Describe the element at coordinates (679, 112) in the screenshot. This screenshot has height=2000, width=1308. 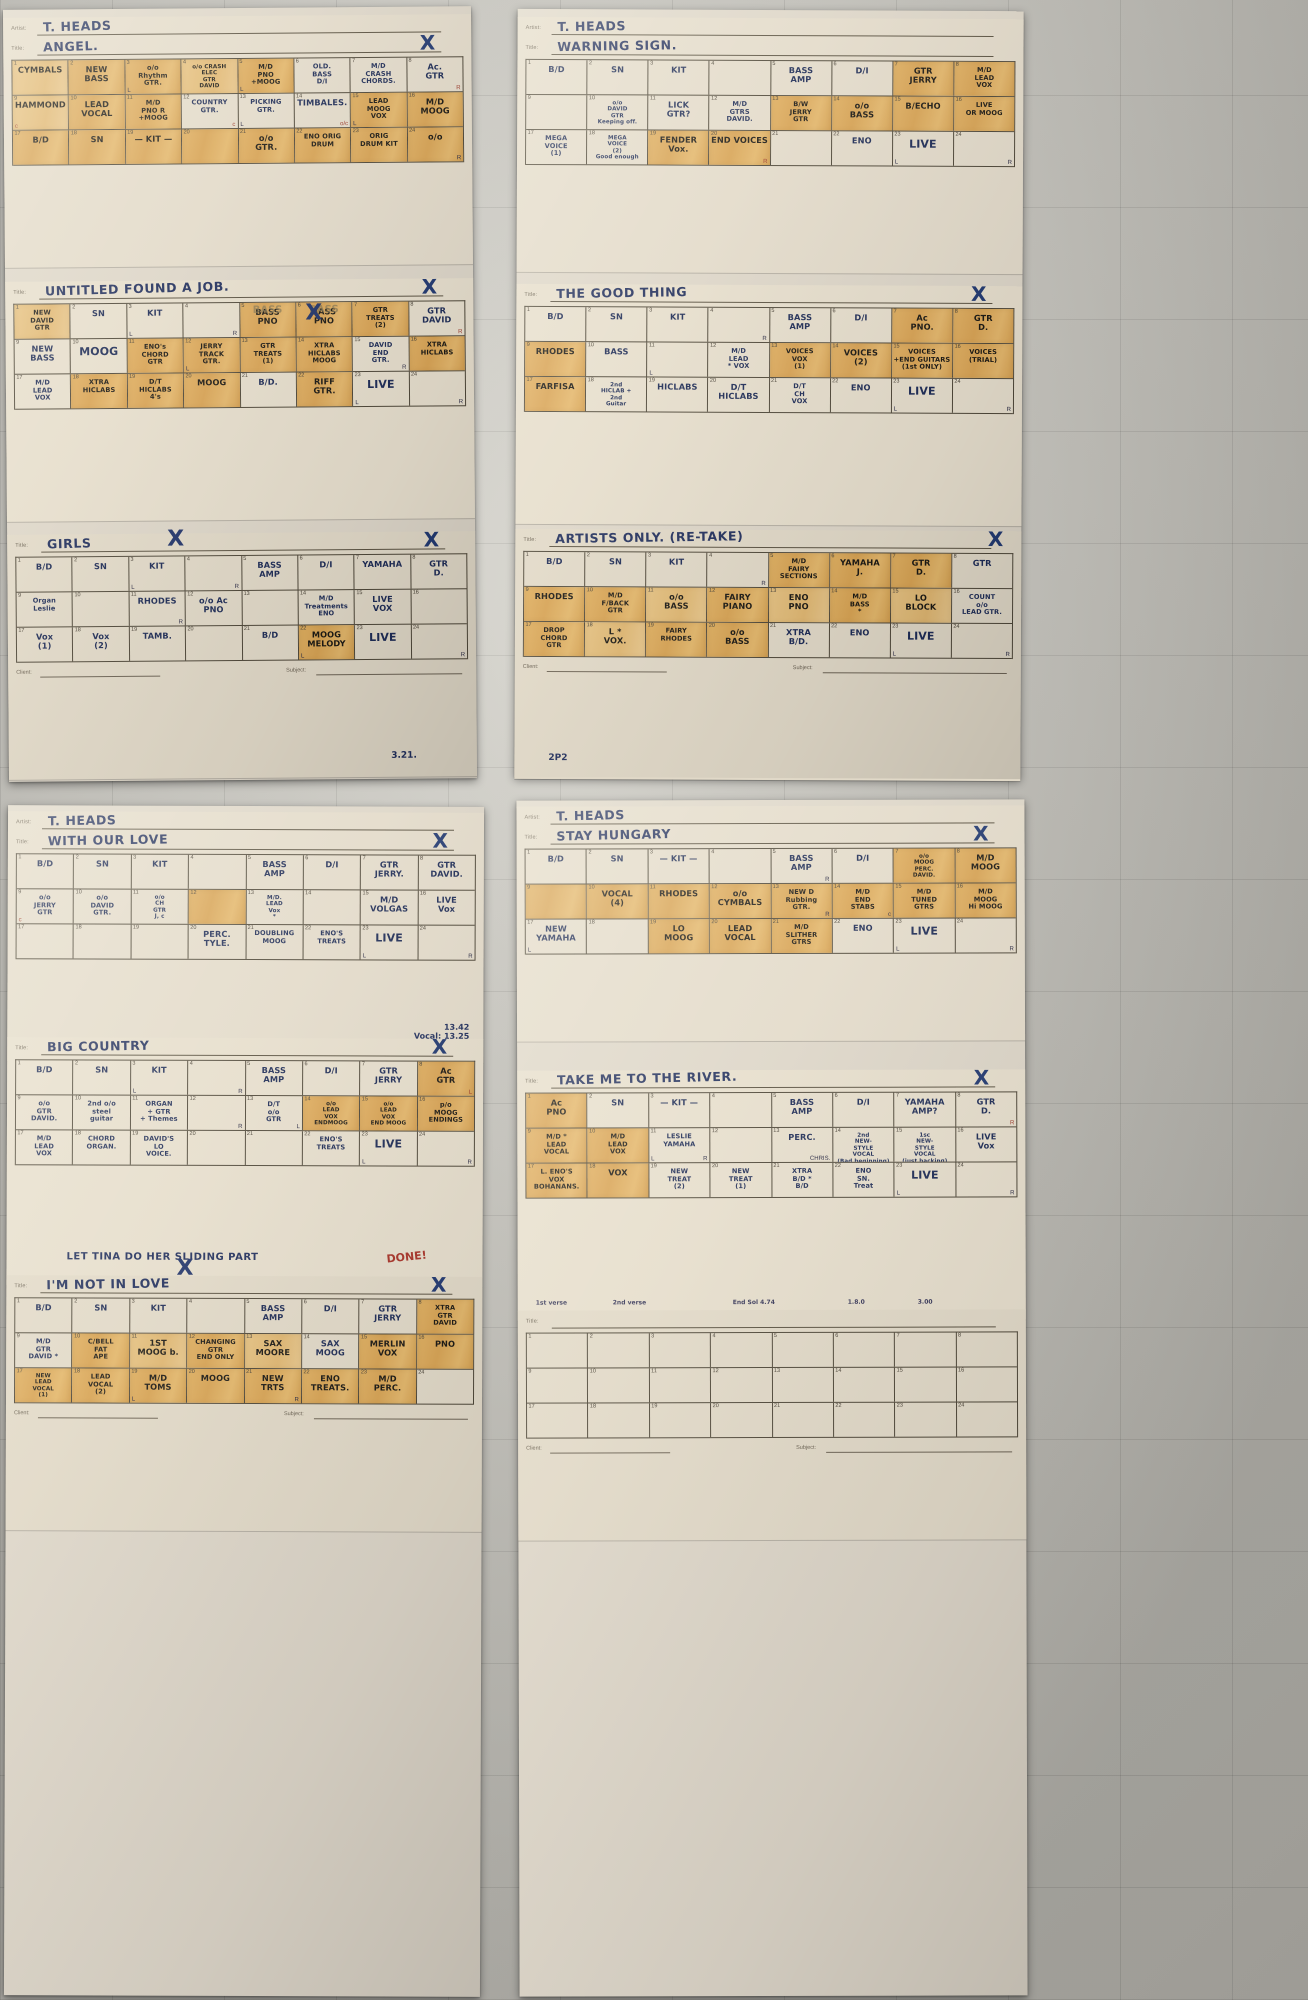
I see `track-cell: 11 LICK GTR?` at that location.